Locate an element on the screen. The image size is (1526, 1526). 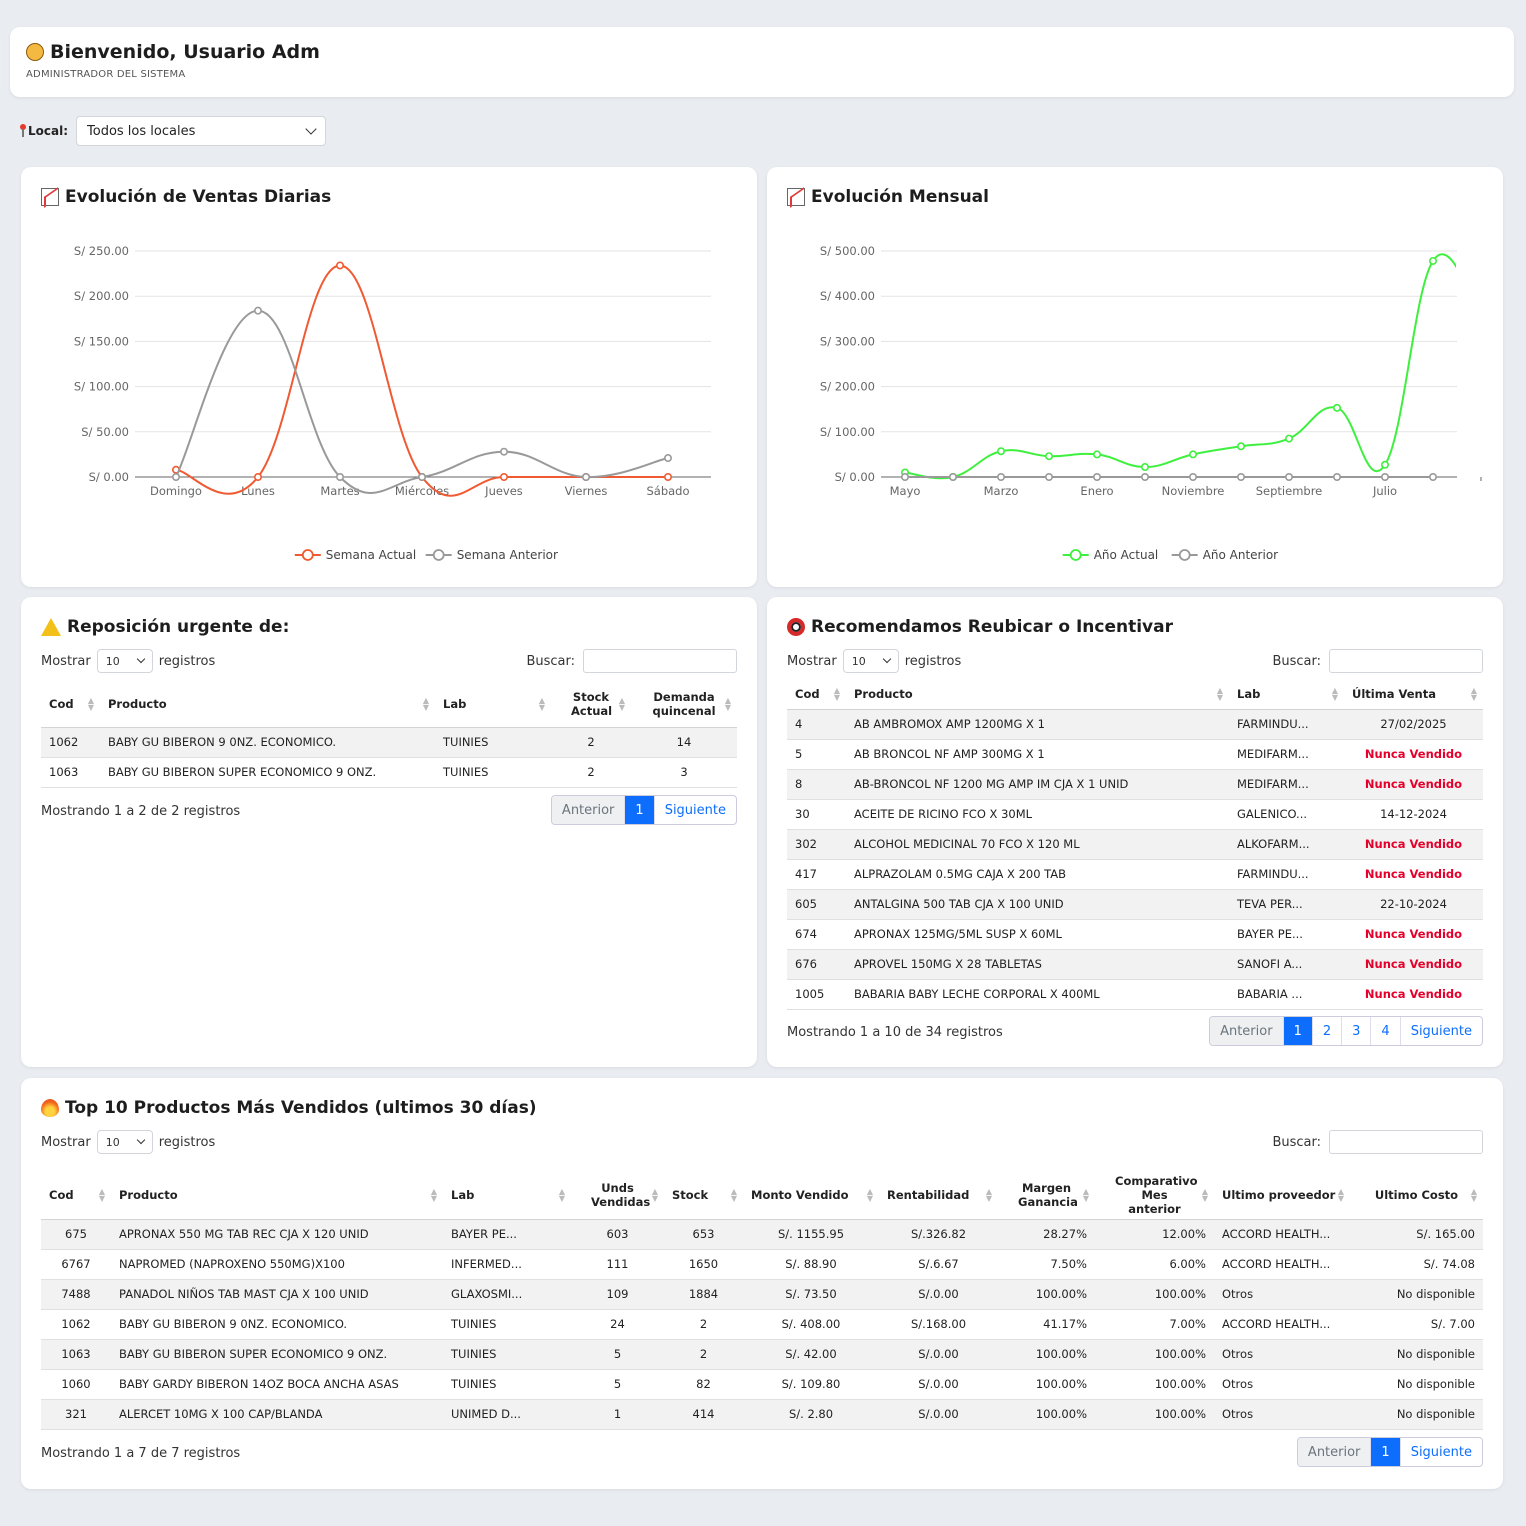
col-header-unds-vendidas: Unds Vendidas ▲ ▼ is located at coordinates (617, 1196).